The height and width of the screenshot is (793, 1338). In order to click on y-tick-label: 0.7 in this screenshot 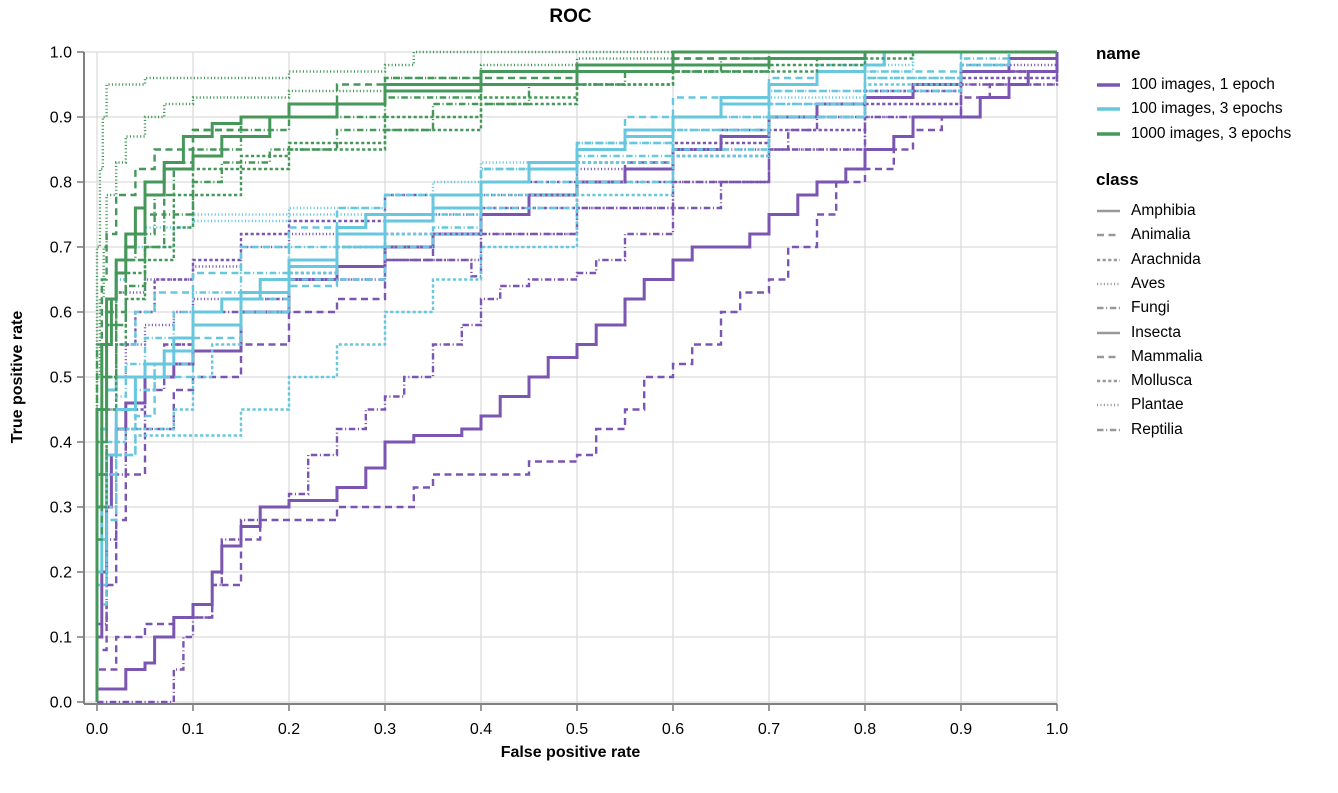, I will do `click(61, 248)`.